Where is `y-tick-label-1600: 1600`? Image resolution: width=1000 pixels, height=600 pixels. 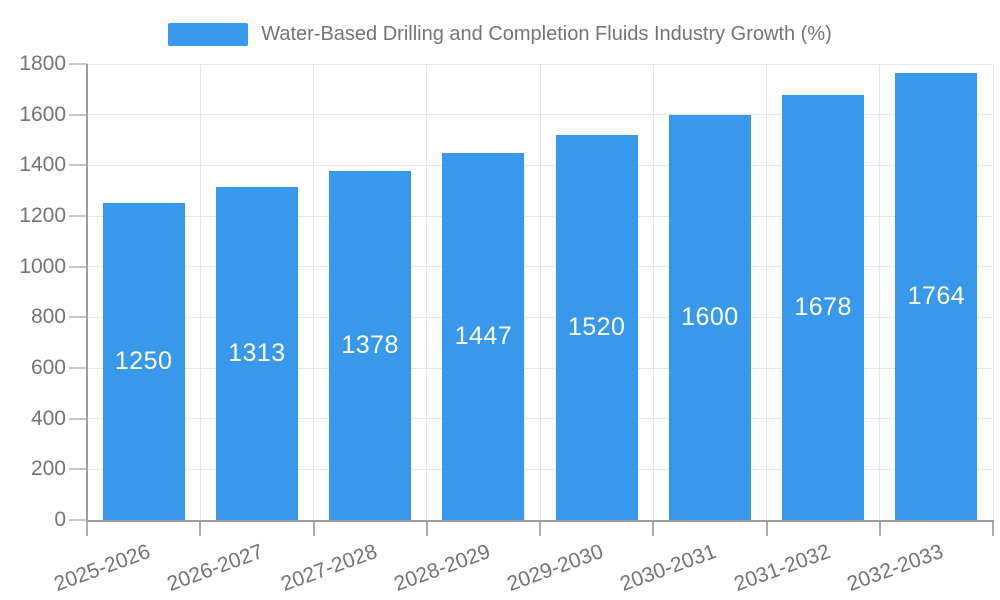
y-tick-label-1600: 1600 is located at coordinates (42, 114).